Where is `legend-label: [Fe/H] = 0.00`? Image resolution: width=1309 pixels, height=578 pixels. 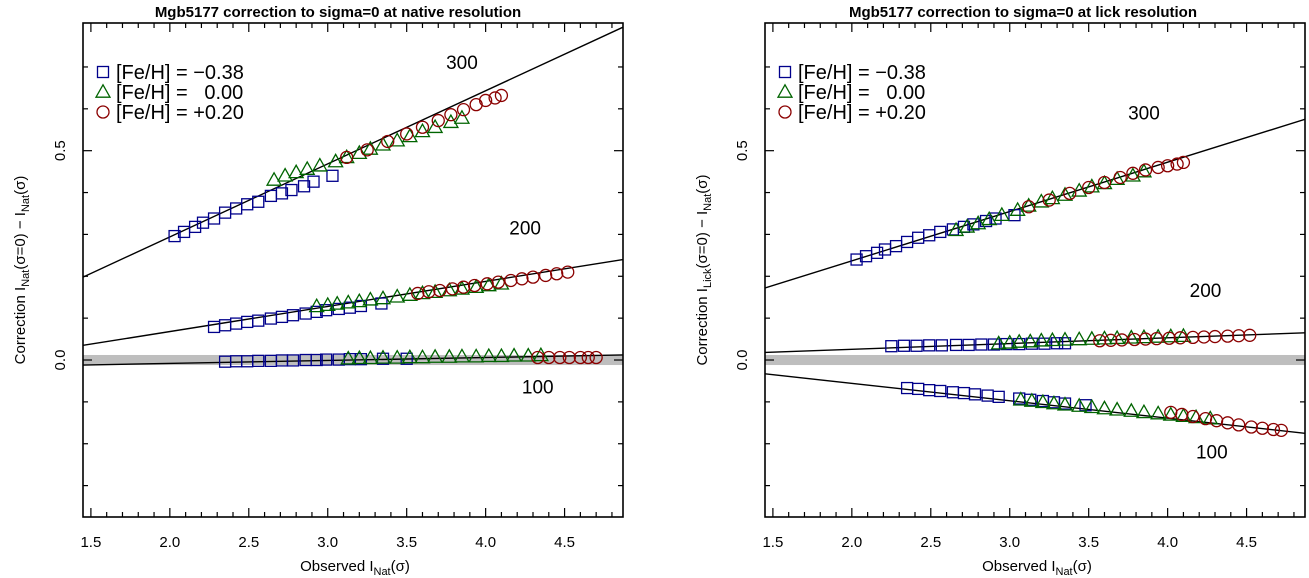 legend-label: [Fe/H] = 0.00 is located at coordinates (861, 93).